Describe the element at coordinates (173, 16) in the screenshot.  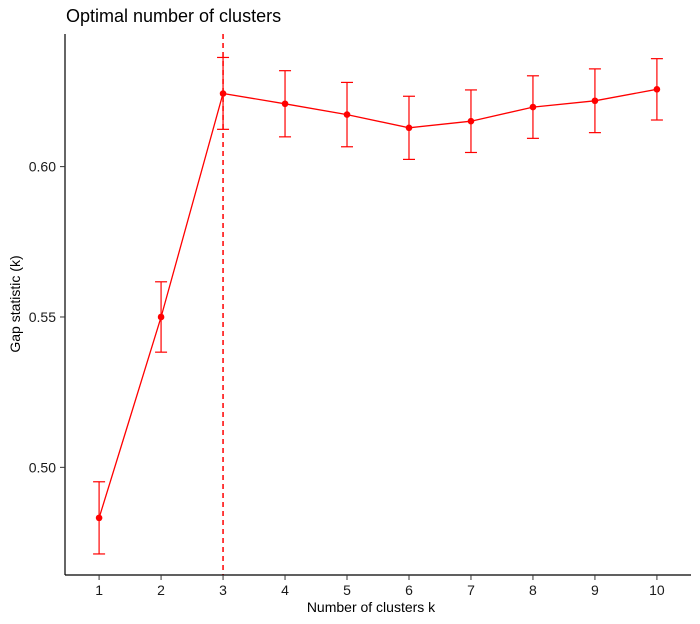
I see `chart-title: Optimal number of clusters` at that location.